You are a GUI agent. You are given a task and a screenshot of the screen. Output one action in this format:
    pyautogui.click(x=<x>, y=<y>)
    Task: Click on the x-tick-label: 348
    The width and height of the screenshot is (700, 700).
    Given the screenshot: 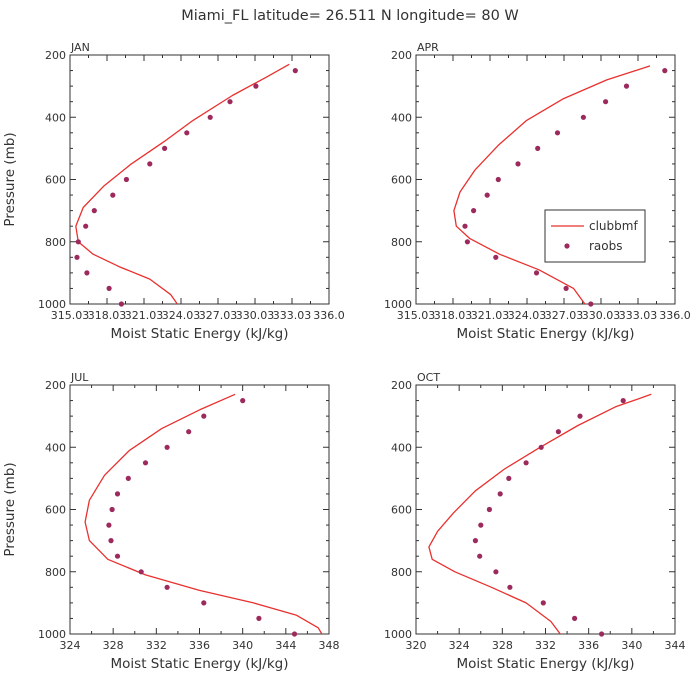 What is the action you would take?
    pyautogui.click(x=329, y=645)
    